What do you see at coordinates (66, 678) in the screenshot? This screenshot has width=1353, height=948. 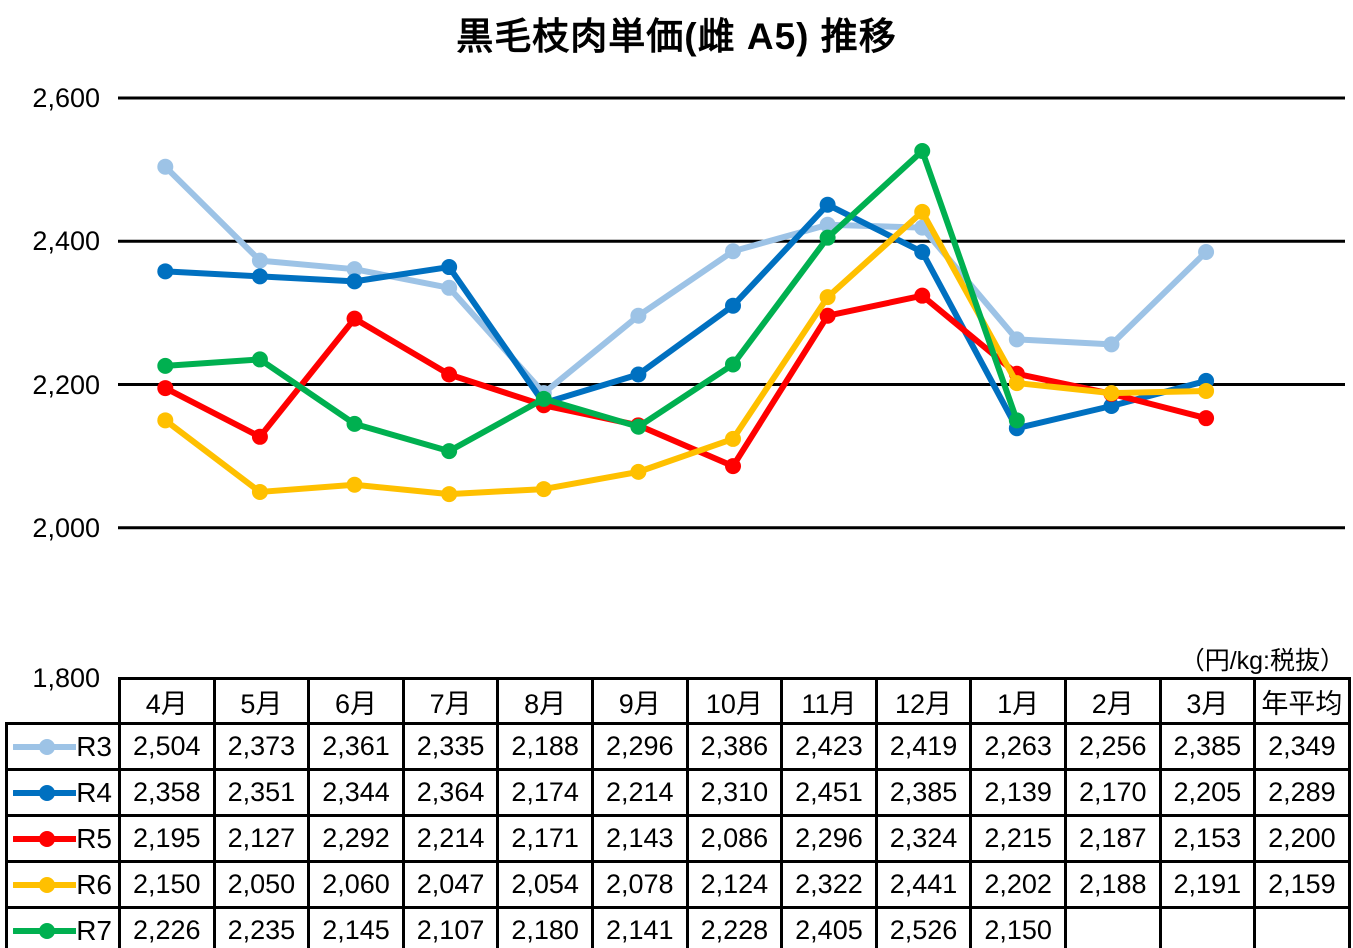 I see `y-axis-label: 1,800` at bounding box center [66, 678].